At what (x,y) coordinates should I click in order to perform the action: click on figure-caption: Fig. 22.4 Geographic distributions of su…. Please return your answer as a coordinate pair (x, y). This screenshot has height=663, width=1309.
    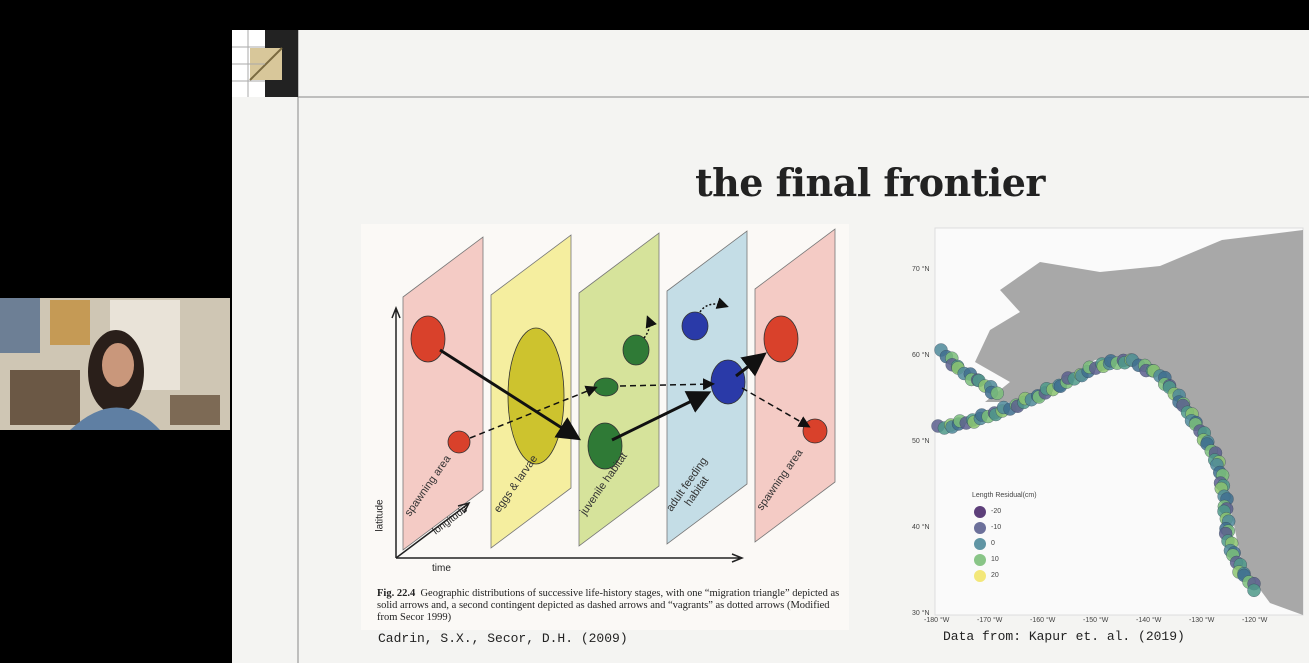
    Looking at the image, I should click on (609, 606).